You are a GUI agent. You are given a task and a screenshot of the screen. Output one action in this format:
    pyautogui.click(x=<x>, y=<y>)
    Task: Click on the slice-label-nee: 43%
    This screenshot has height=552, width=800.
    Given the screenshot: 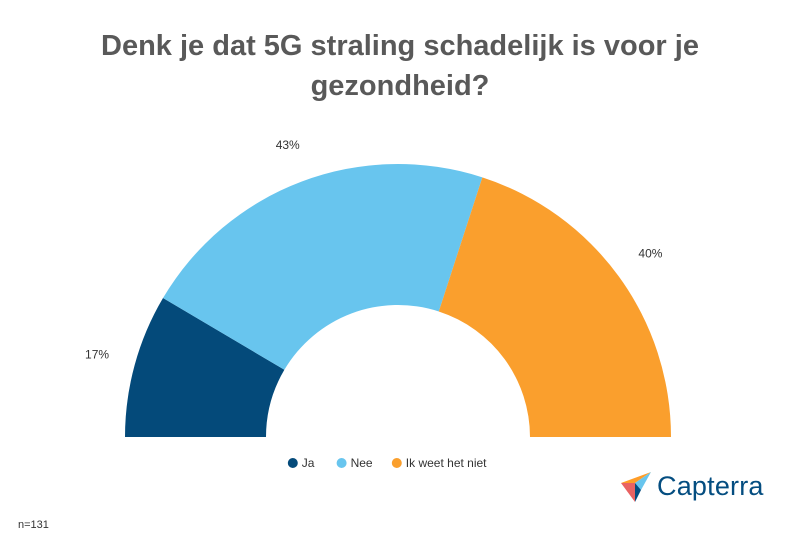 What is the action you would take?
    pyautogui.click(x=288, y=145)
    